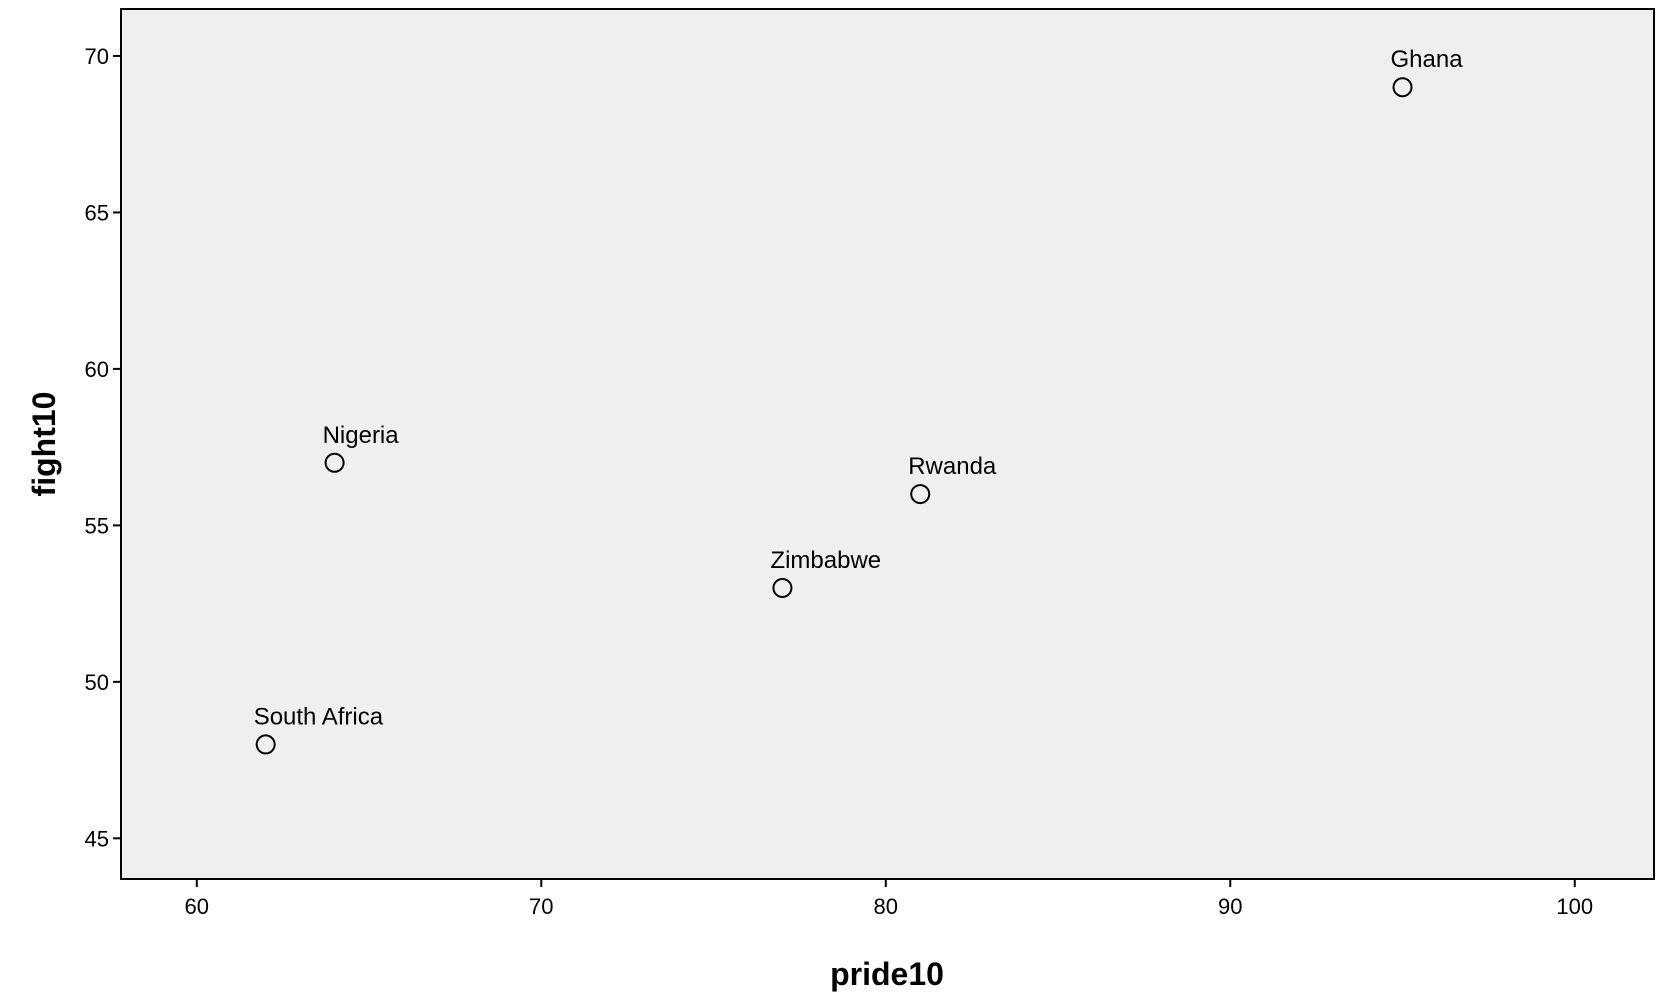 Image resolution: width=1664 pixels, height=995 pixels. Describe the element at coordinates (1427, 59) in the screenshot. I see `data-point-label: Ghana` at that location.